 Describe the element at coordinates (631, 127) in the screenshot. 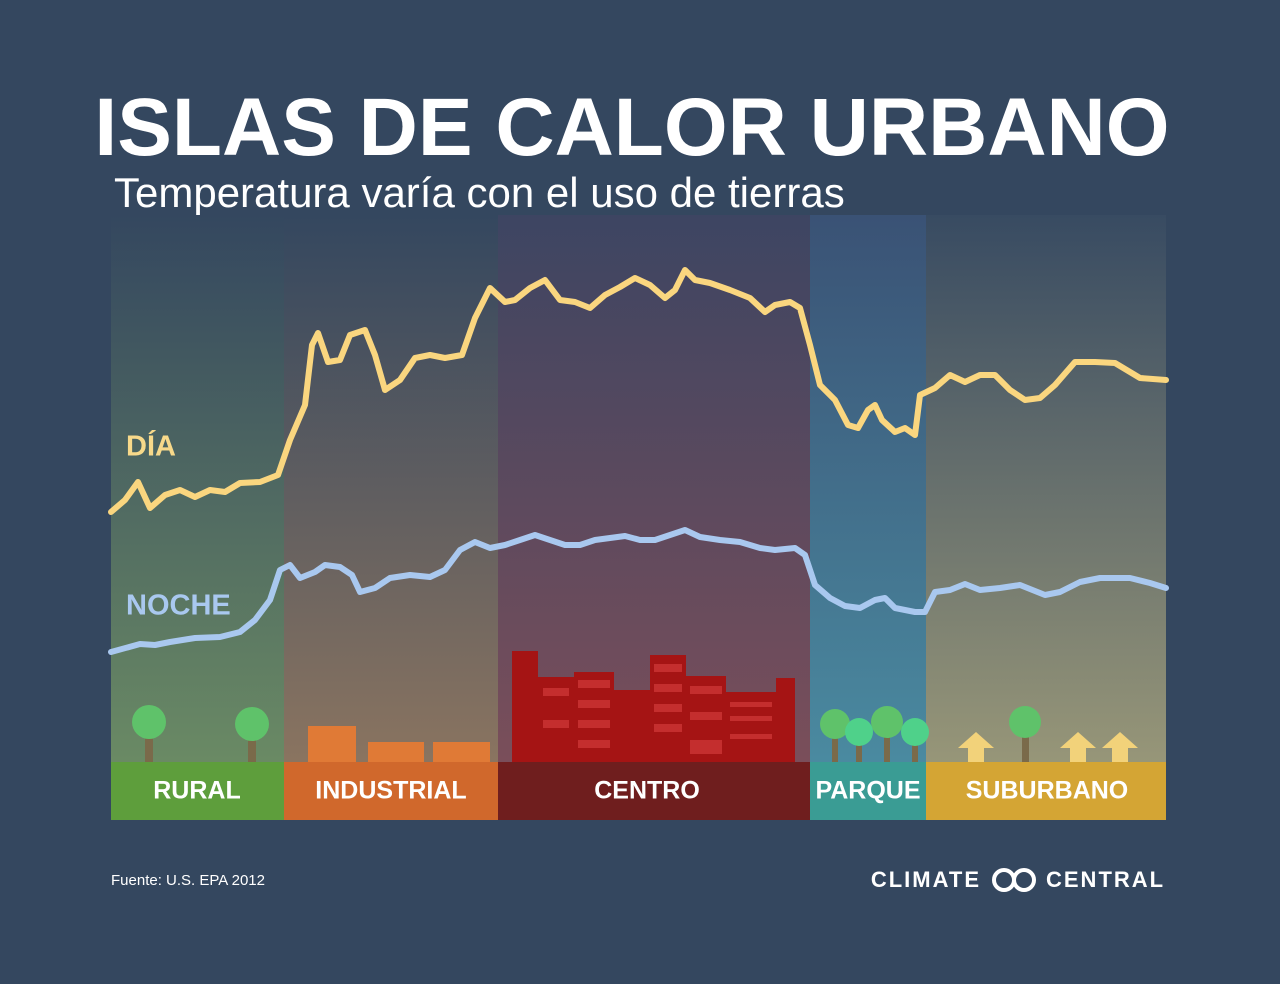

I see `title: ISLAS DE CALOR URBANO` at that location.